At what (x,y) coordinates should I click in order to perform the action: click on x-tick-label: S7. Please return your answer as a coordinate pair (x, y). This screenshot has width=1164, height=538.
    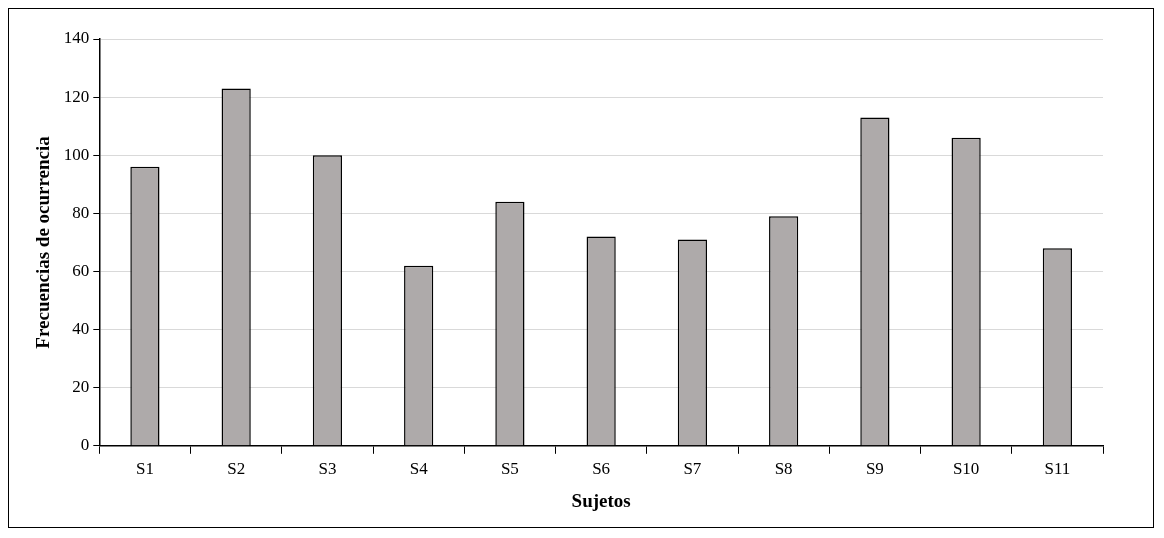
    Looking at the image, I should click on (692, 469).